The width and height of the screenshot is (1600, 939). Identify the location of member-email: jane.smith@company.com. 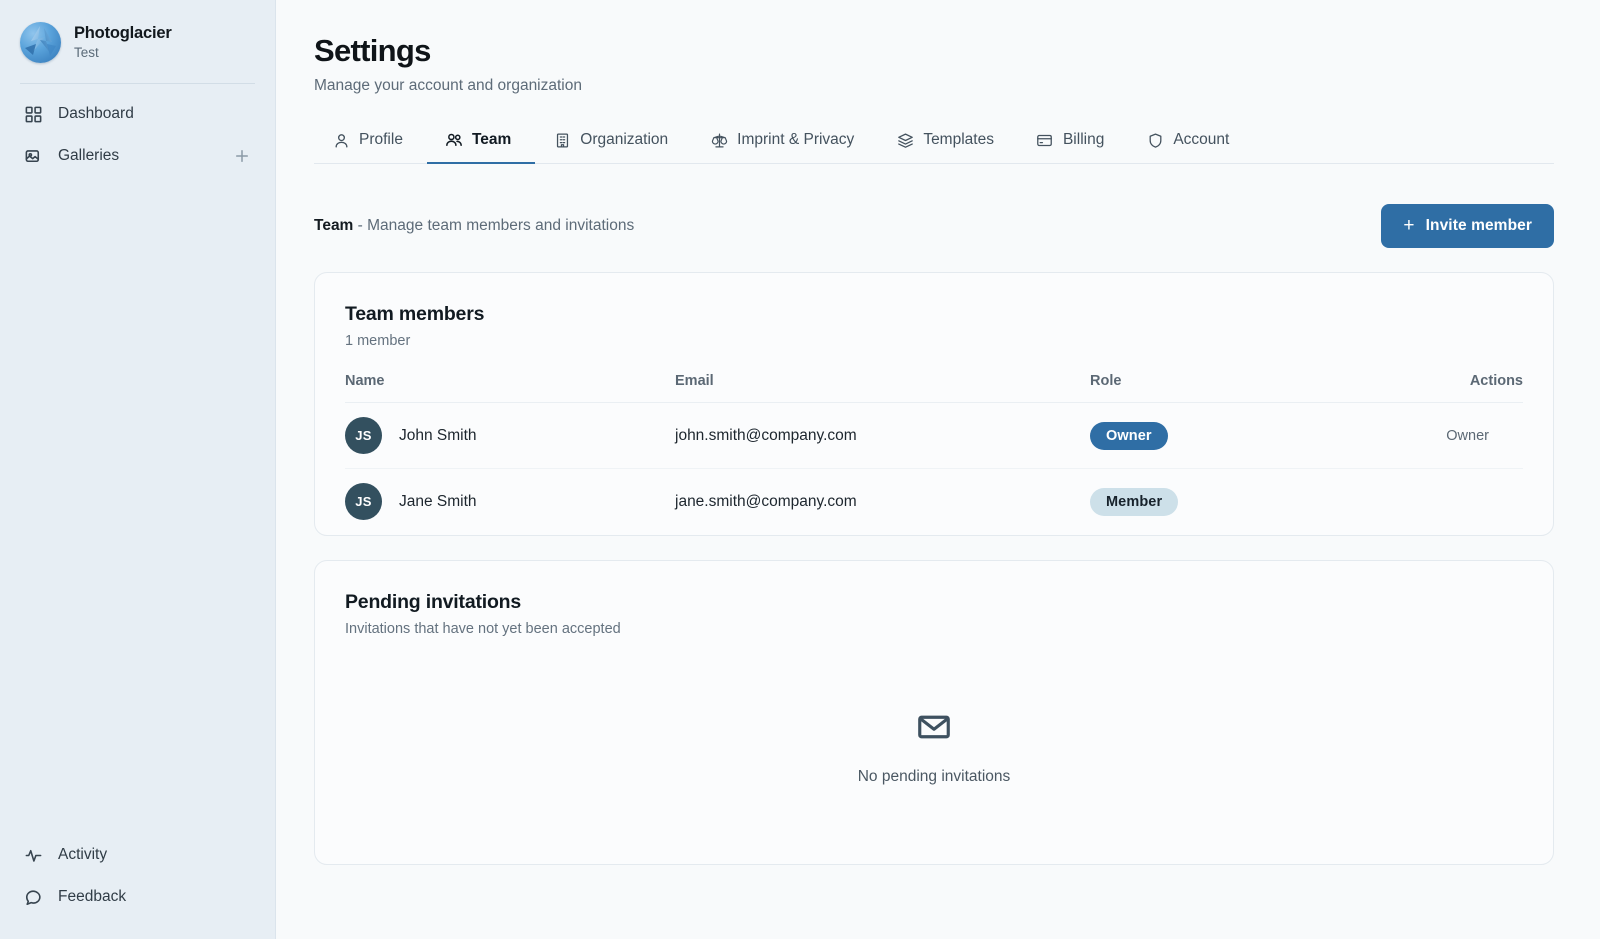
(766, 501).